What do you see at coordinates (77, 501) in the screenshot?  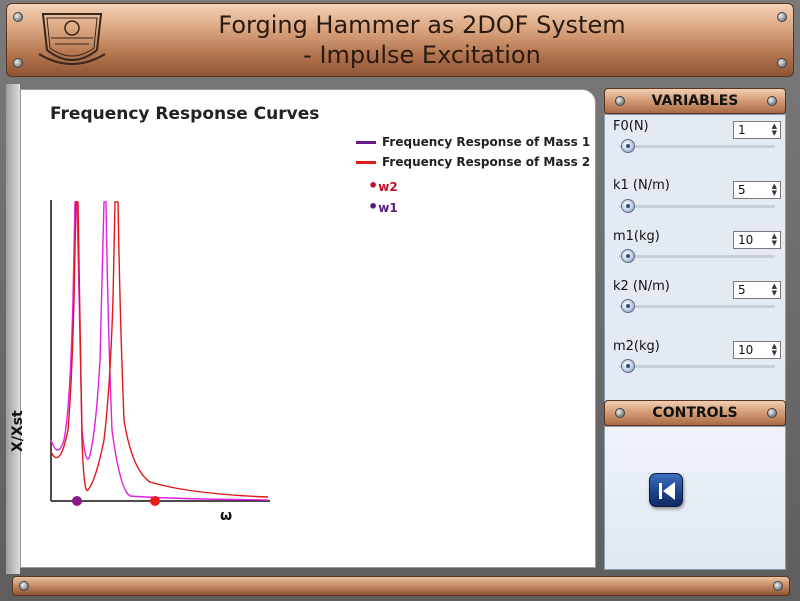 I see `w1-marker-dot` at bounding box center [77, 501].